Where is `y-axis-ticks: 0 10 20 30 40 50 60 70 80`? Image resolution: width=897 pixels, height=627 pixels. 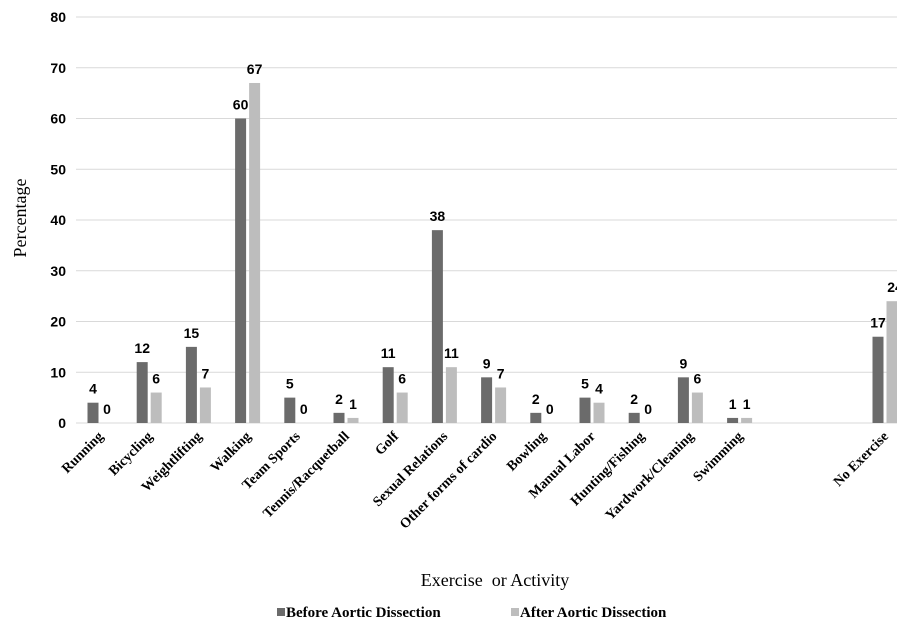
y-axis-ticks: 0 10 20 30 40 50 60 70 80 is located at coordinates (58, 220).